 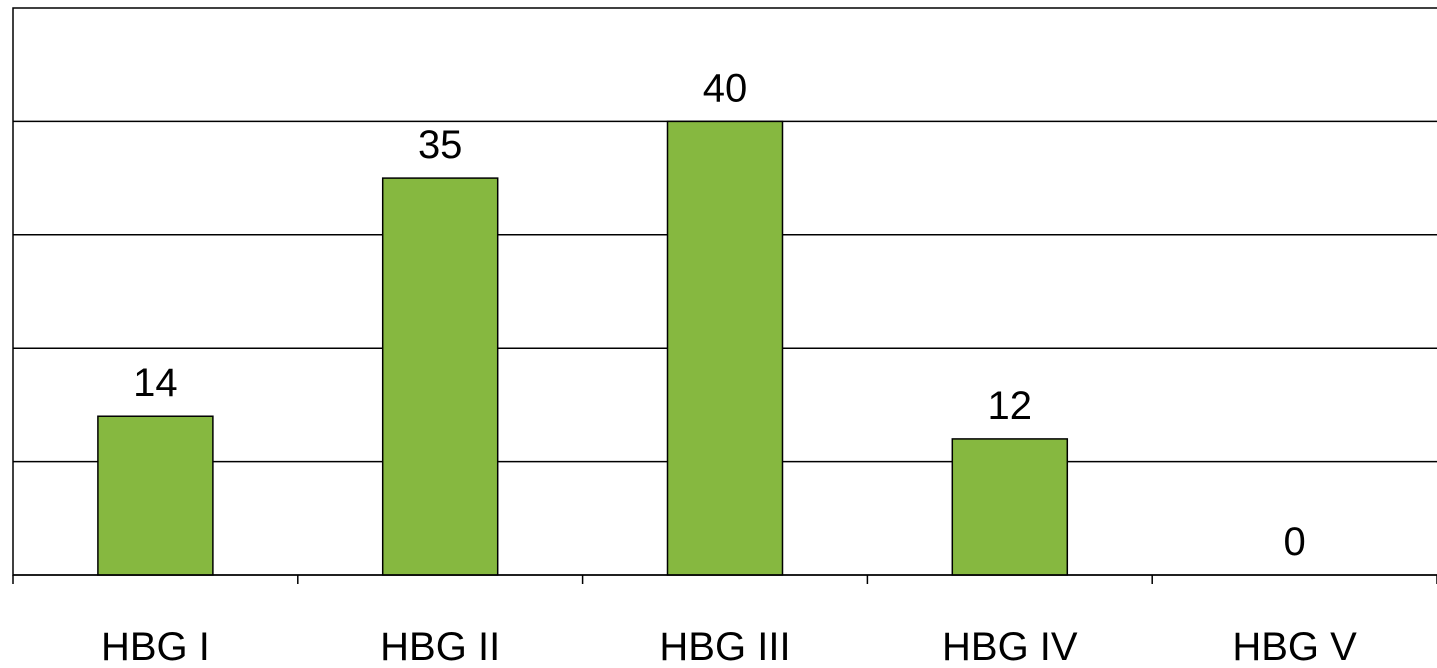 What do you see at coordinates (1294, 542) in the screenshot?
I see `data-label: 0` at bounding box center [1294, 542].